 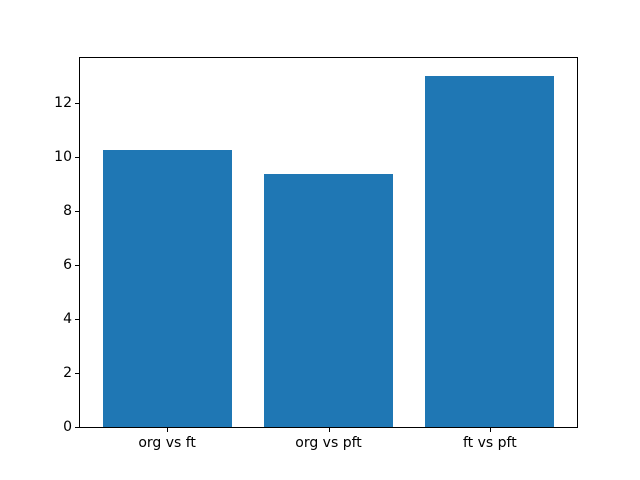 What do you see at coordinates (67, 372) in the screenshot?
I see `y-tick-label: 2` at bounding box center [67, 372].